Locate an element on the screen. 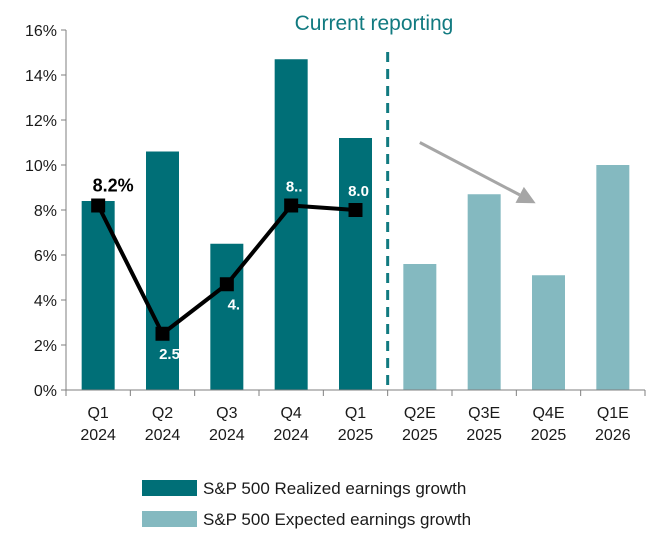 This screenshot has width=655, height=546. arrow-head is located at coordinates (525, 195).